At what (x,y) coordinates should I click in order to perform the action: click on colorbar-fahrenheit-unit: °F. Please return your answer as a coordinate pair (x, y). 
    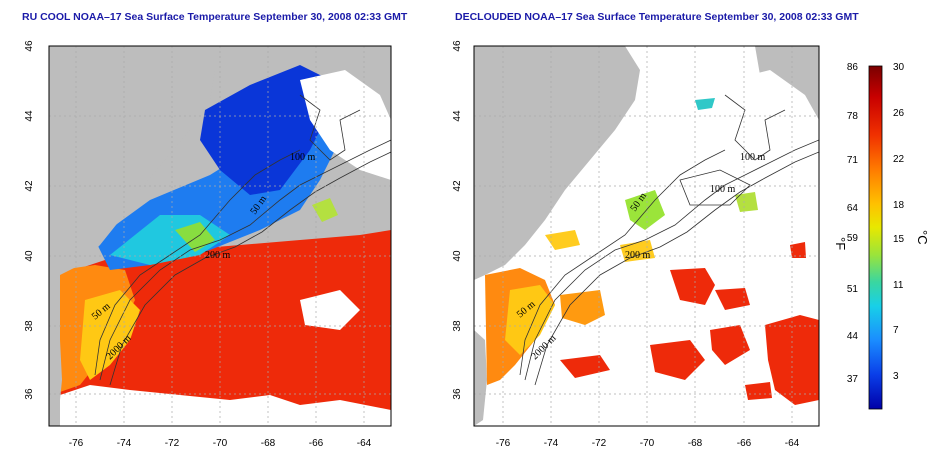
    Looking at the image, I should click on (840, 243).